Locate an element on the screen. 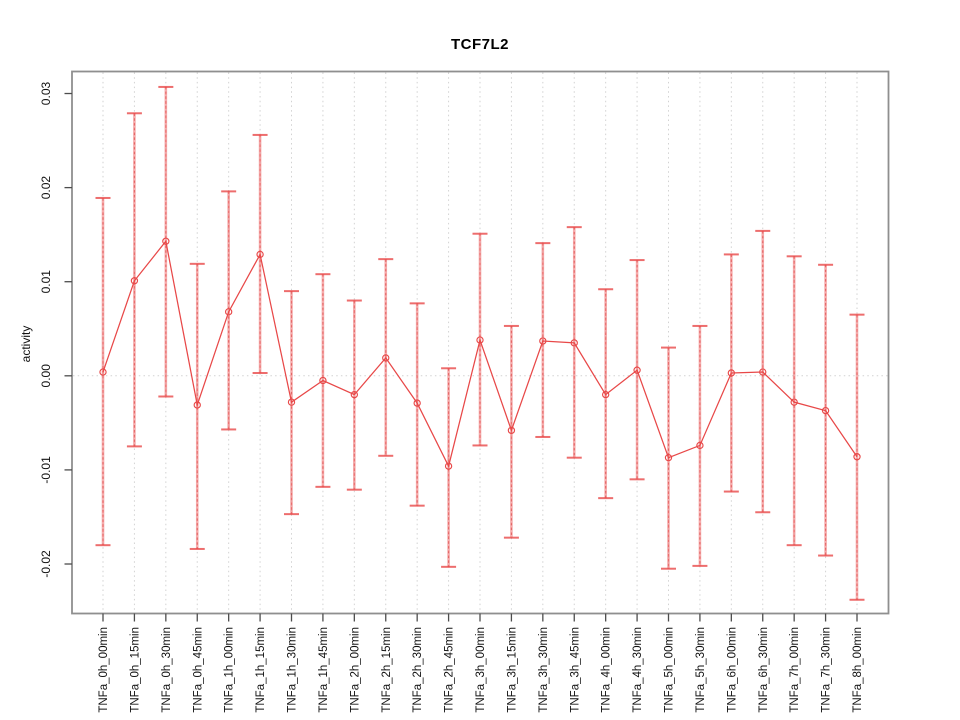  x-tick-label: TNFa_1h_45min is located at coordinates (324, 670).